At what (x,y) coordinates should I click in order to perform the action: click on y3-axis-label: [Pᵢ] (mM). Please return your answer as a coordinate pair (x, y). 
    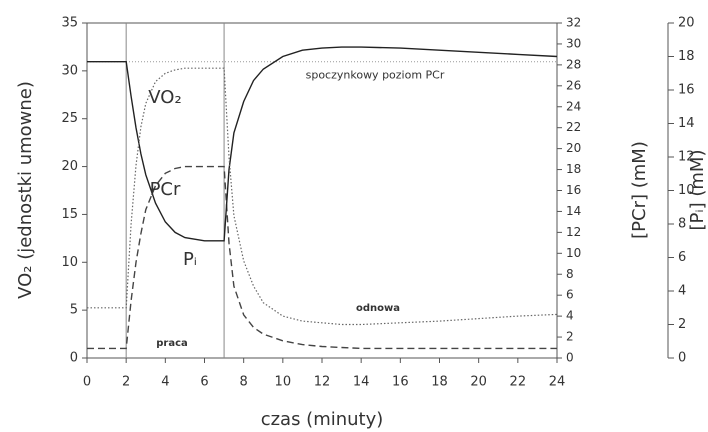
    Looking at the image, I should click on (697, 190).